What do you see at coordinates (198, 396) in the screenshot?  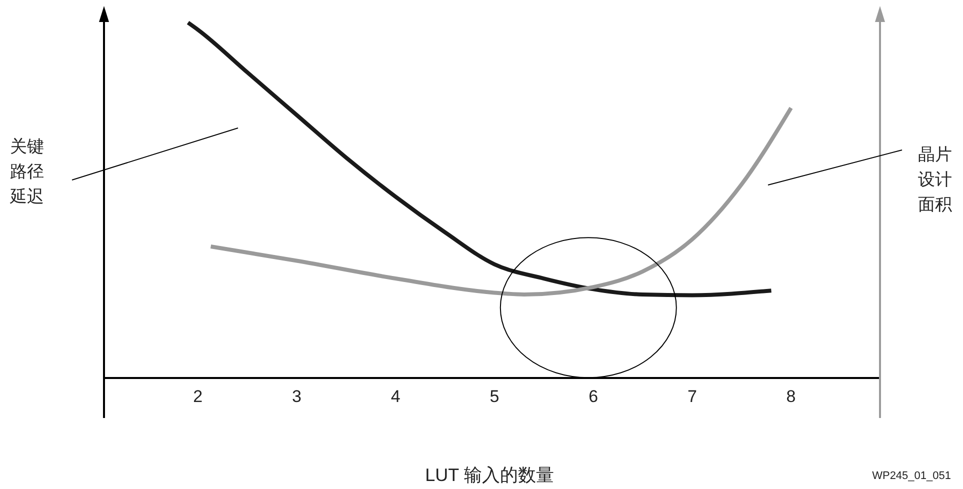 I see `x-tick-label: 2` at bounding box center [198, 396].